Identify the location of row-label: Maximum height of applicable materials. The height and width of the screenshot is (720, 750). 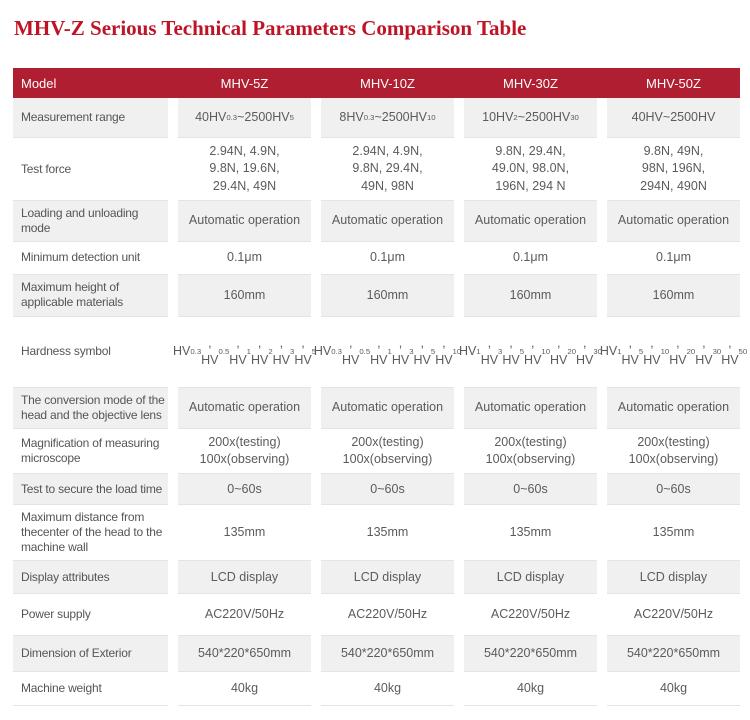
(90, 295).